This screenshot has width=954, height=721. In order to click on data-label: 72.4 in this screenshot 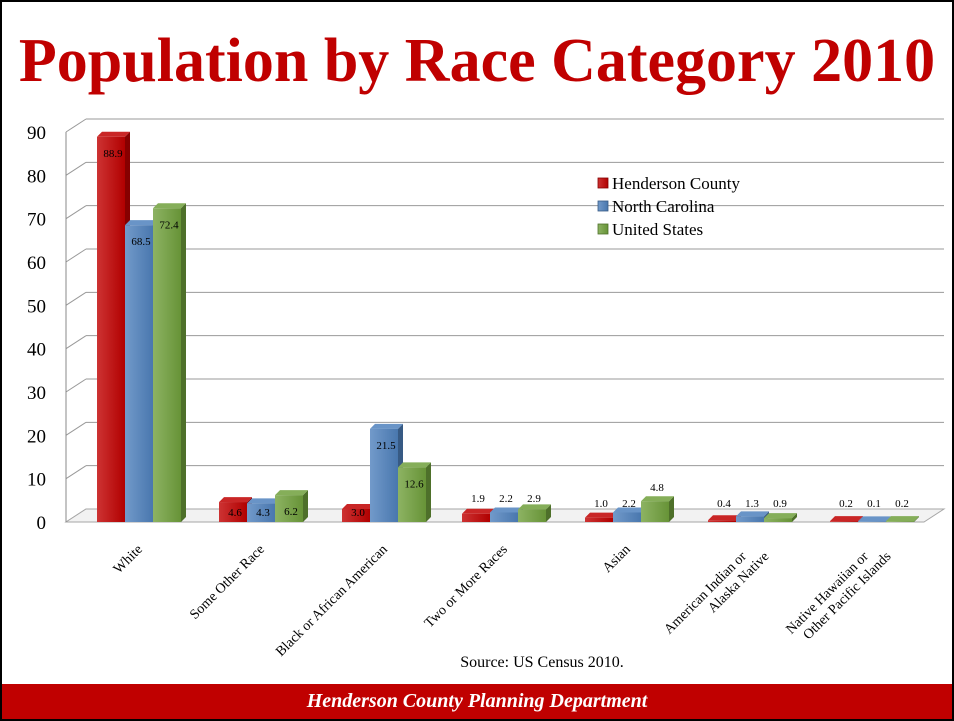, I will do `click(169, 225)`.